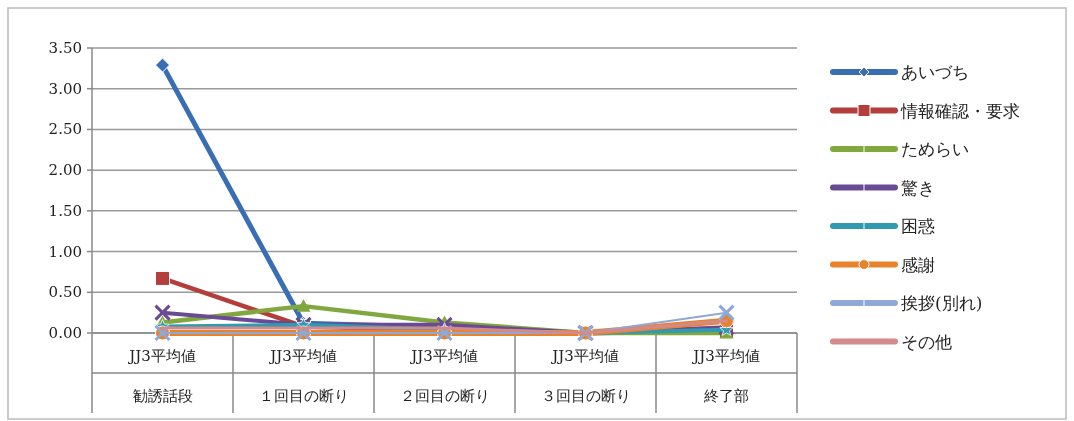 This screenshot has width=1074, height=421. Describe the element at coordinates (65, 292) in the screenshot. I see `y-tick-label: 0.50` at that location.